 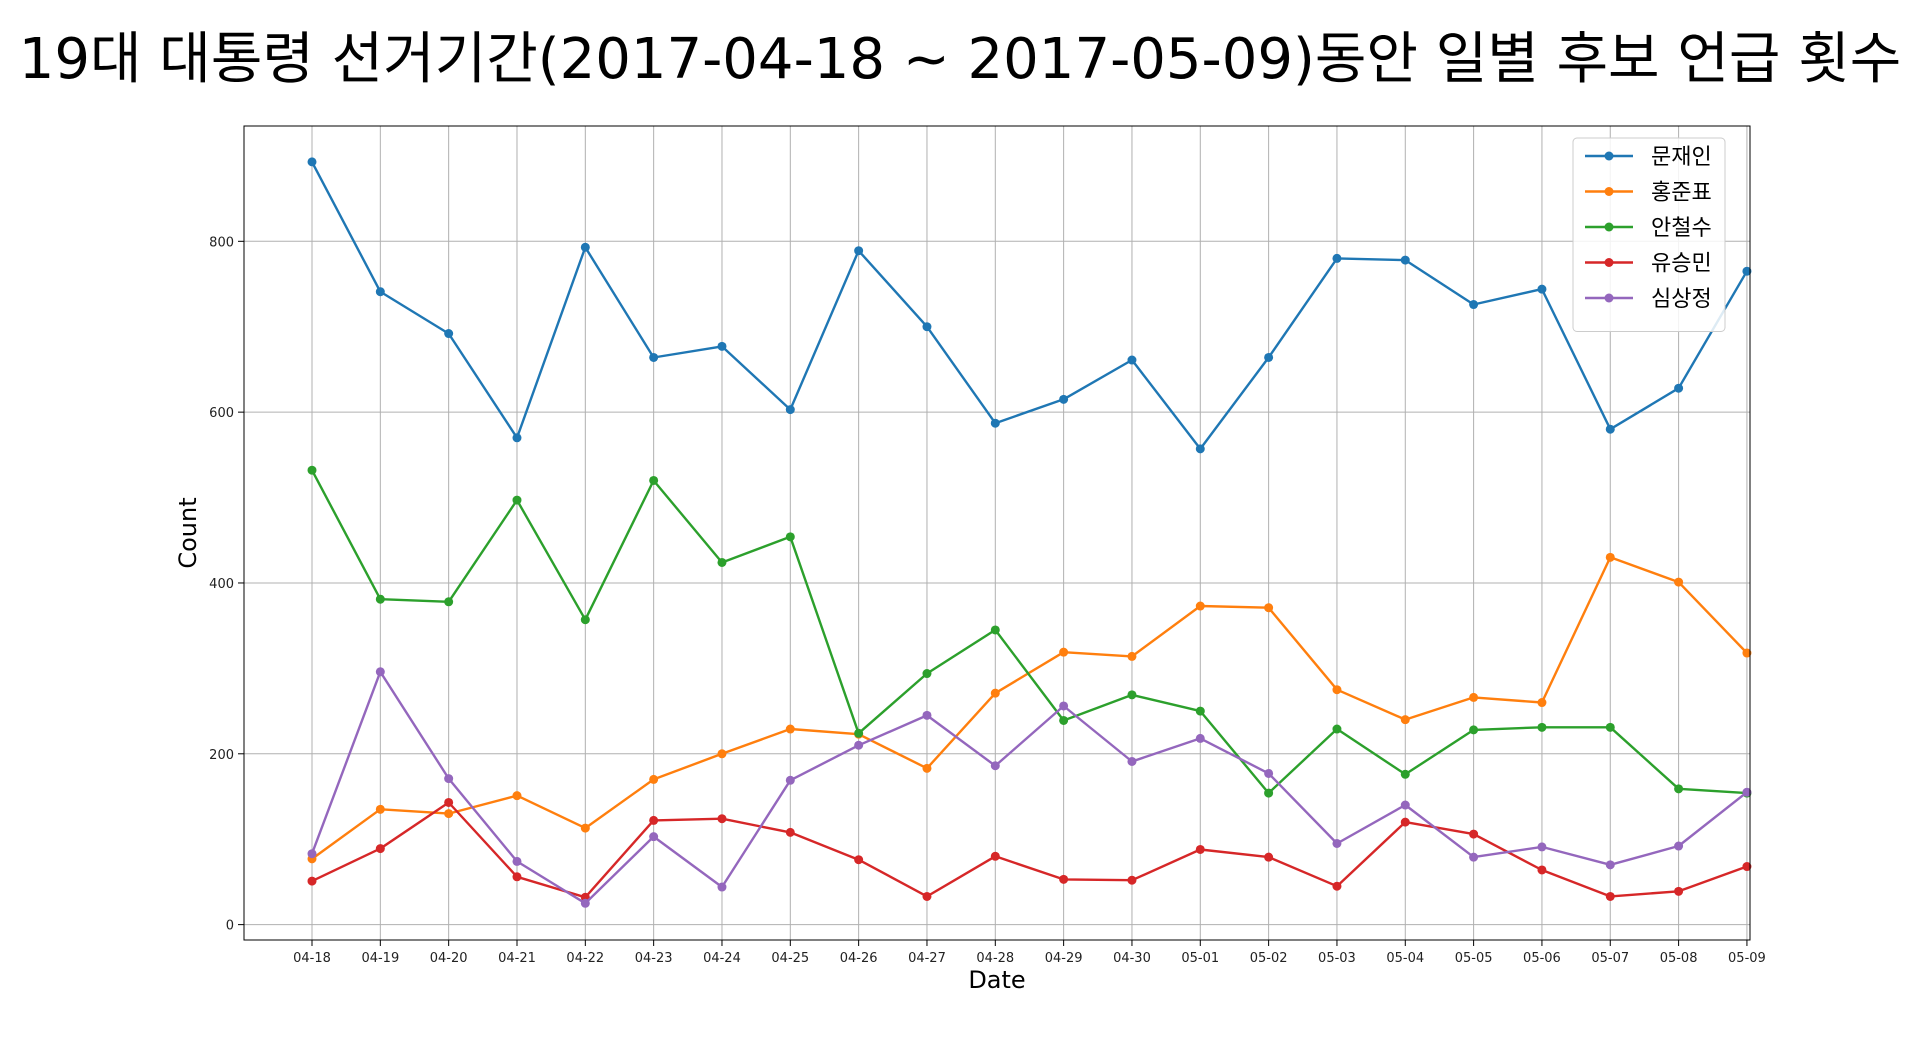 I want to click on y-tick-label: 0, so click(x=230, y=926).